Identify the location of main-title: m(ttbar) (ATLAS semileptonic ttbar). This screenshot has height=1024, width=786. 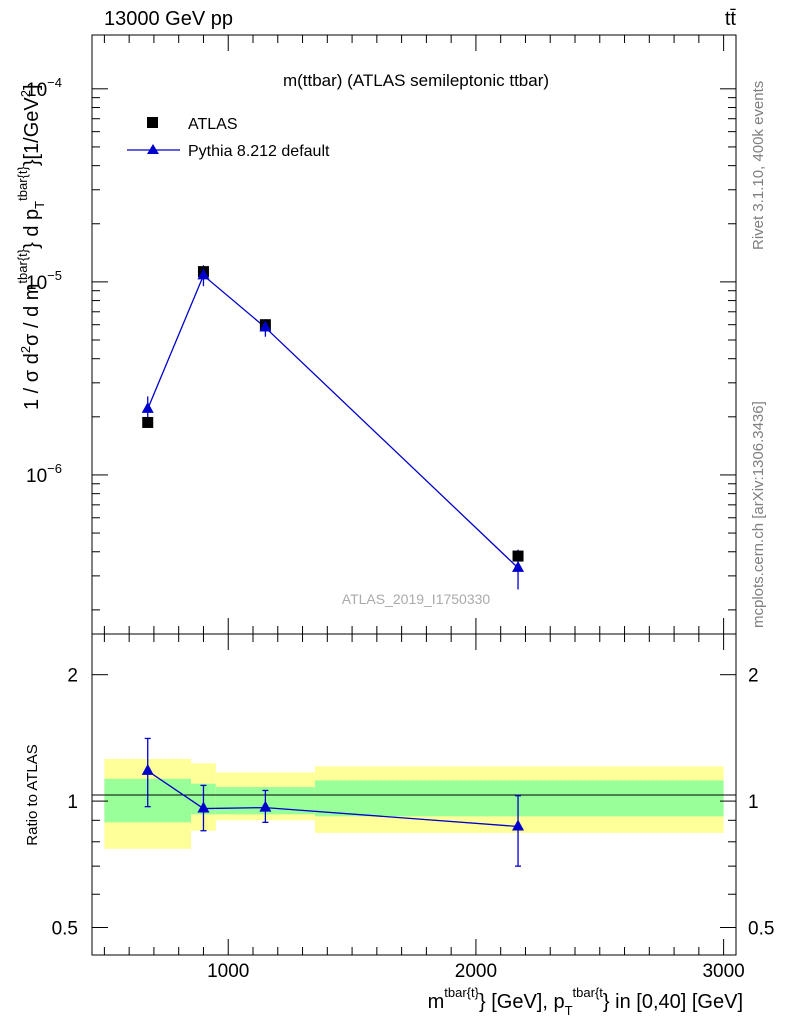
(416, 80).